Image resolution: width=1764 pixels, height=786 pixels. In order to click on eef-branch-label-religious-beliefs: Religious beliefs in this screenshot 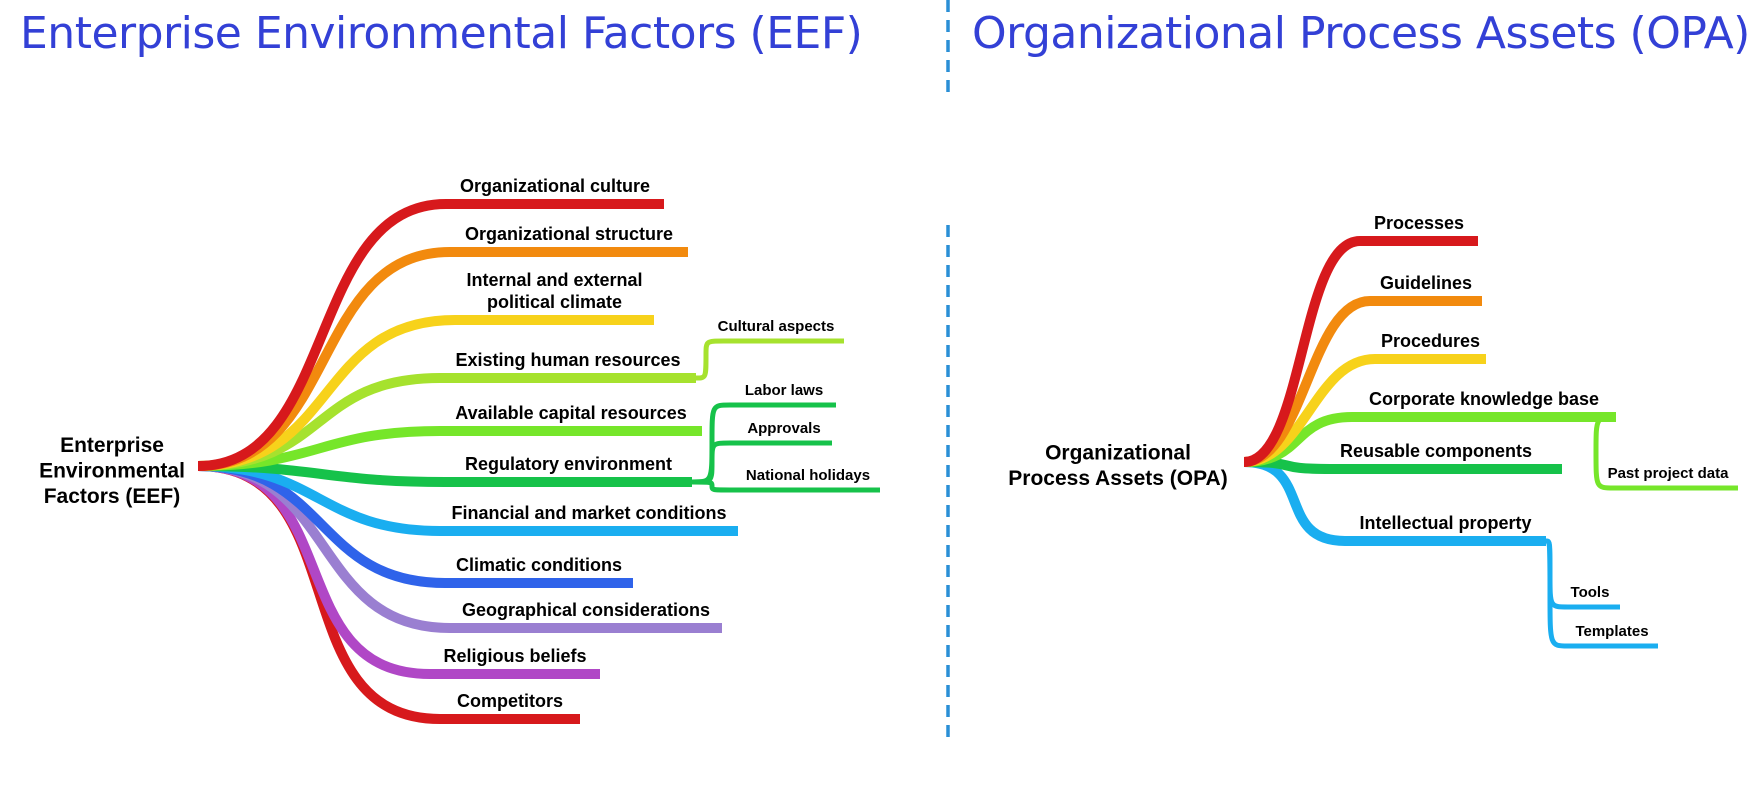, I will do `click(514, 656)`.